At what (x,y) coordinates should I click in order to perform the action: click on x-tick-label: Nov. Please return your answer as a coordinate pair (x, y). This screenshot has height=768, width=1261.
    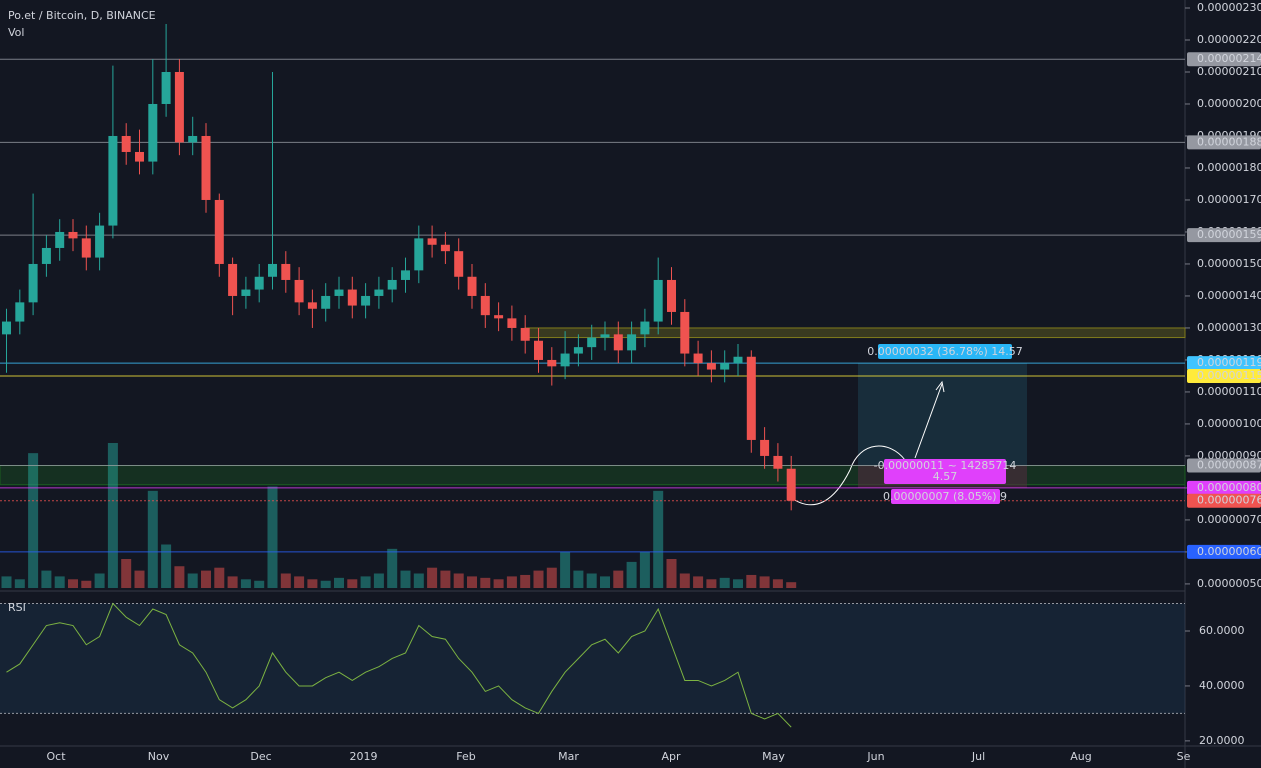
    Looking at the image, I should click on (159, 756).